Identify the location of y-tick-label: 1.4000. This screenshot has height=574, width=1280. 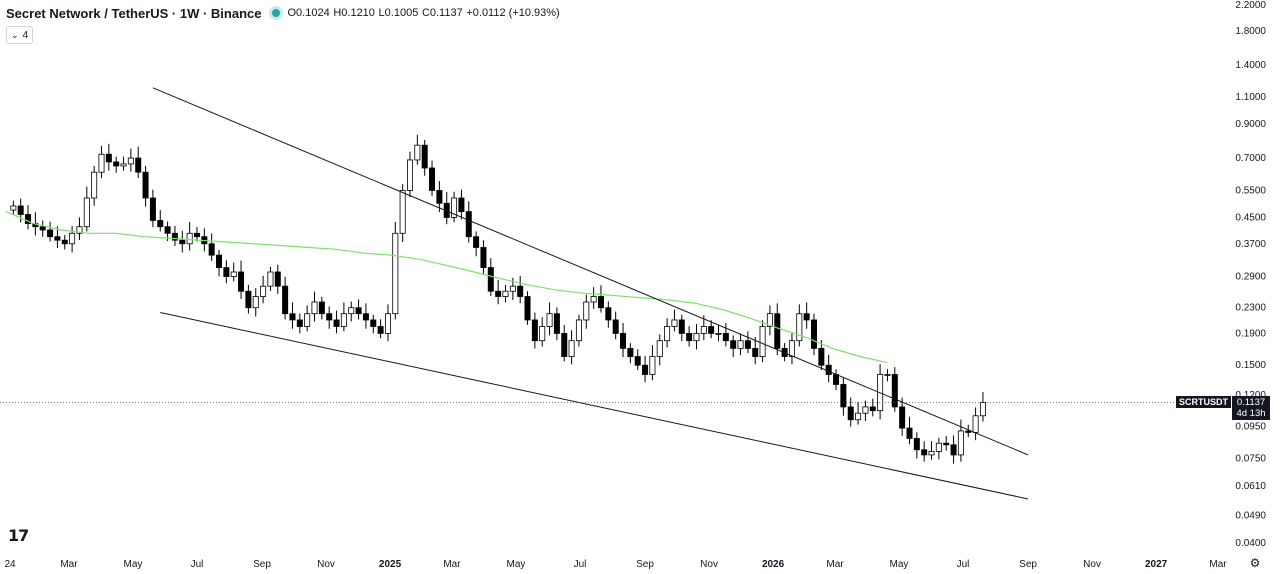
(1250, 65).